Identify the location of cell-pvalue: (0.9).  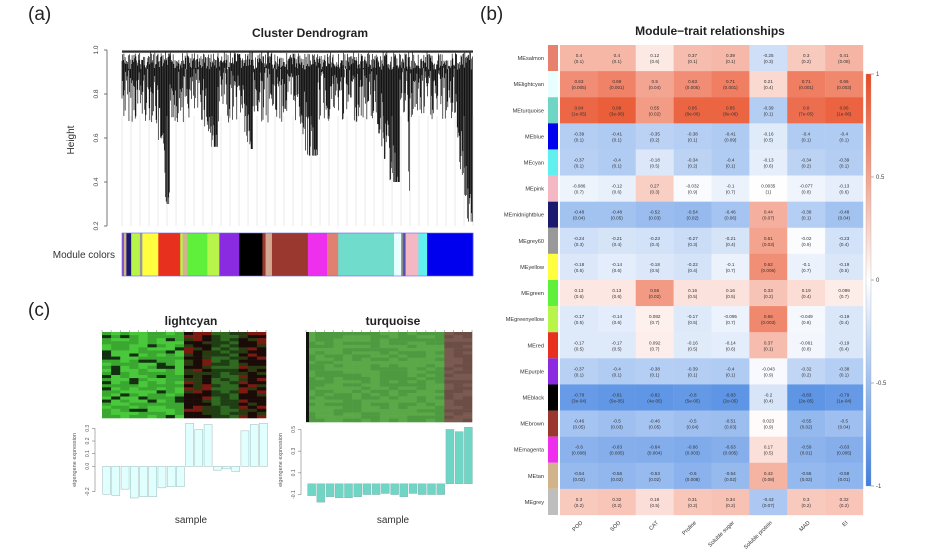
(693, 192).